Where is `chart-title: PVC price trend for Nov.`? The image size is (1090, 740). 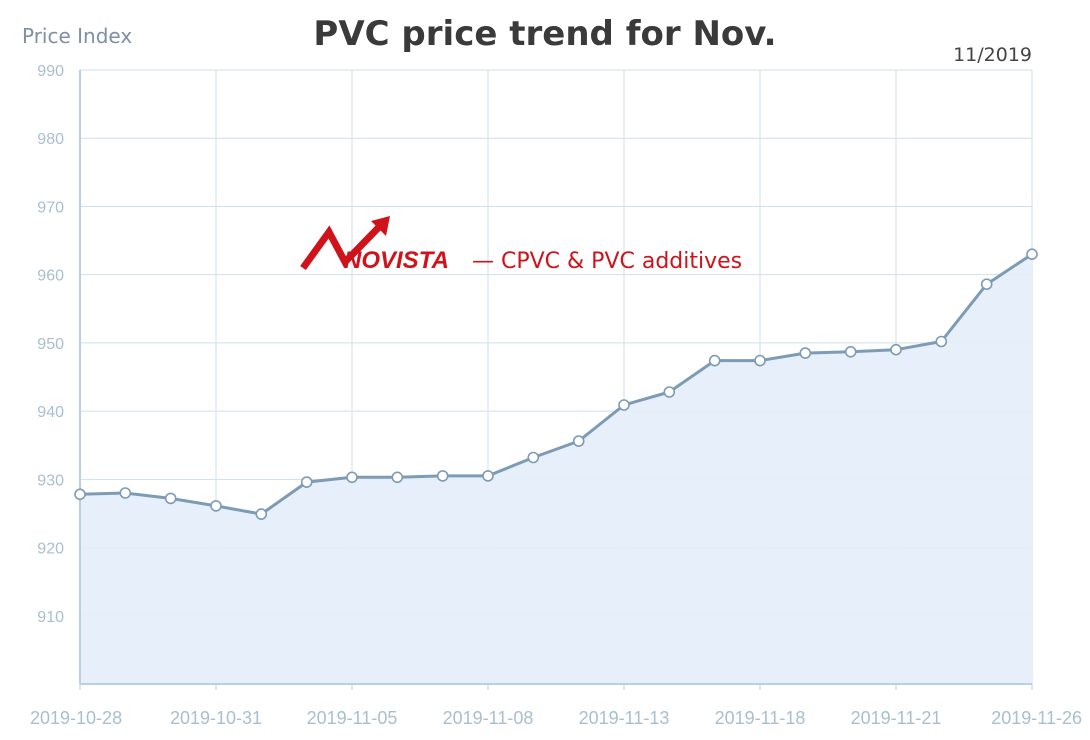
chart-title: PVC price trend for Nov. is located at coordinates (545, 34).